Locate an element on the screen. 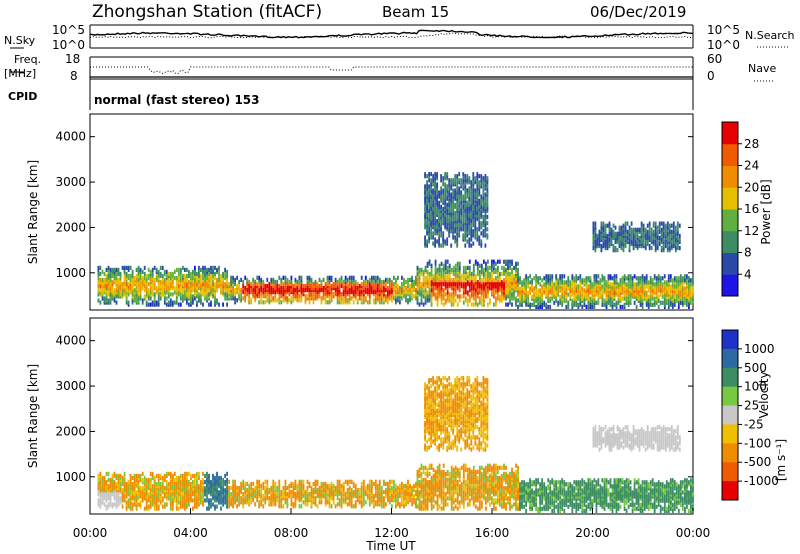 The width and height of the screenshot is (800, 554). freq-tick-top: 18 is located at coordinates (72, 59).